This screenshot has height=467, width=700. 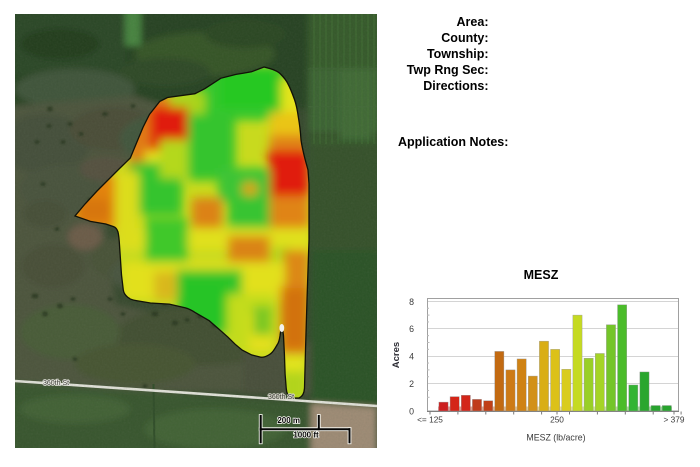 I want to click on svg-text: 1000 ft, so click(x=306, y=435).